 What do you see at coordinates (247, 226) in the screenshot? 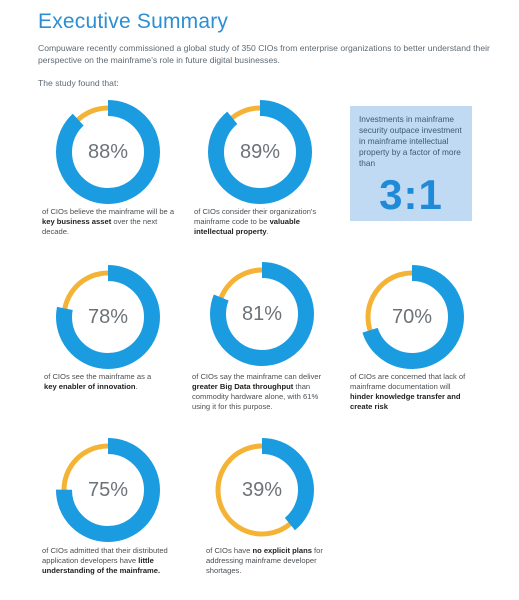
I see `caption-emphasis: valuable intellectual property` at bounding box center [247, 226].